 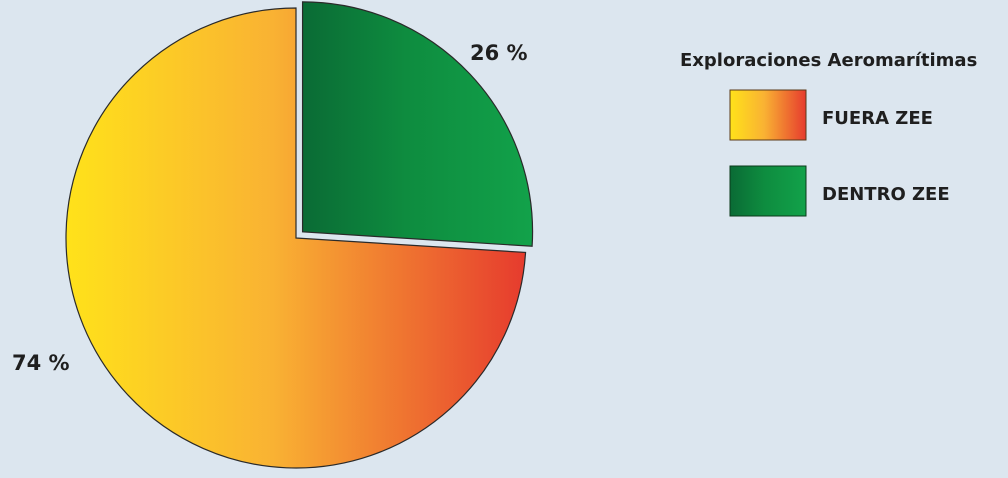 What do you see at coordinates (886, 194) in the screenshot?
I see `legend-label-dentro-zee: DENTRO ZEE` at bounding box center [886, 194].